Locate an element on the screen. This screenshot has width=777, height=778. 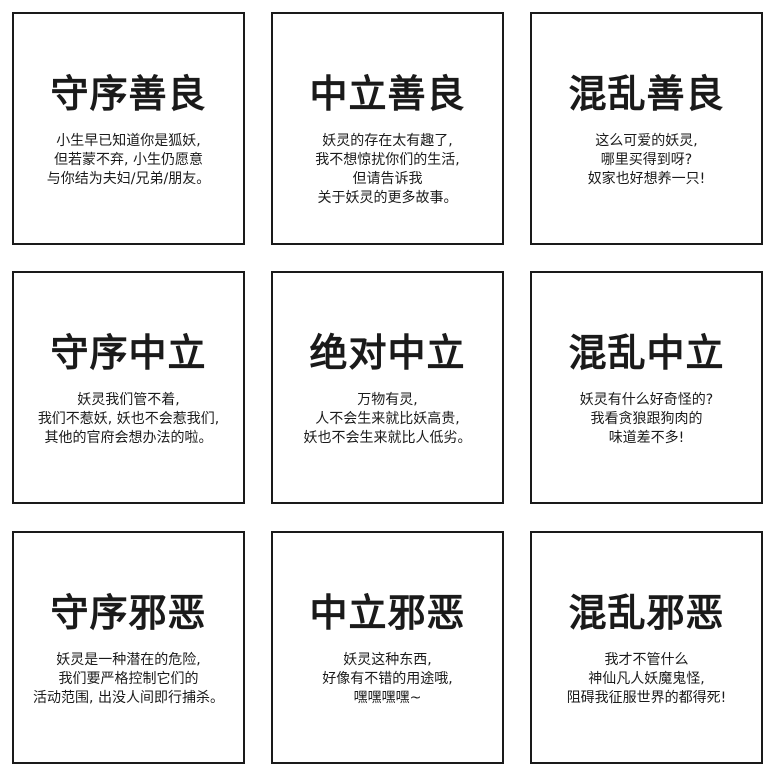
description-line: 妖也不会生来就比人低劣。 is located at coordinates (387, 438).